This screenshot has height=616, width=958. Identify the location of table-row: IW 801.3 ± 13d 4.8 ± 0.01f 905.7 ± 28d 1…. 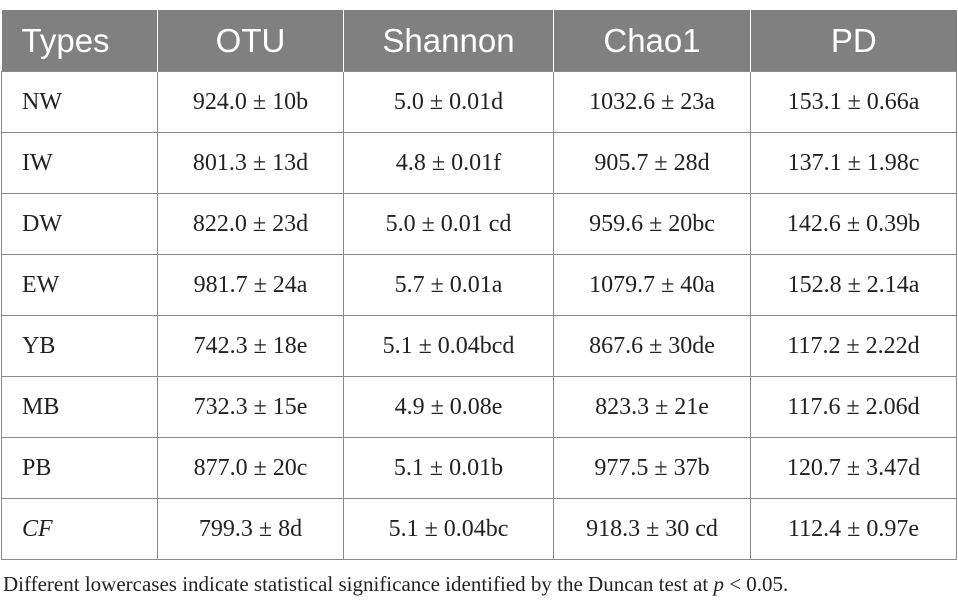
(479, 163).